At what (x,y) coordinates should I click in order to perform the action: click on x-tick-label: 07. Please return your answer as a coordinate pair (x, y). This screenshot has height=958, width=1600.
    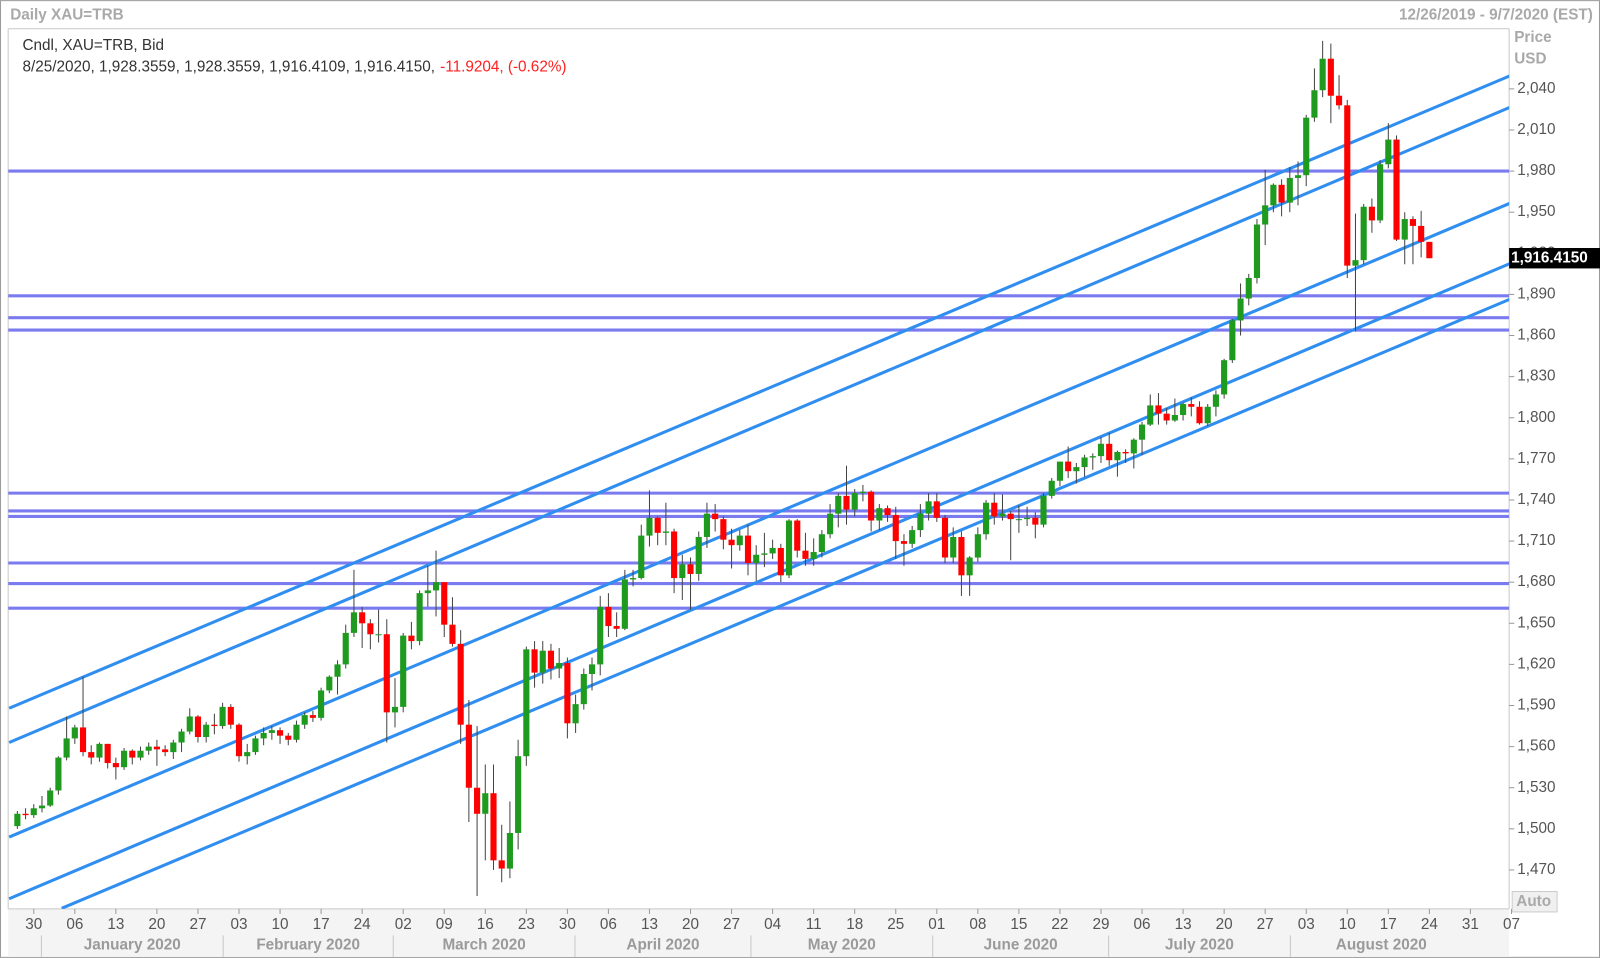
    Looking at the image, I should click on (1511, 924).